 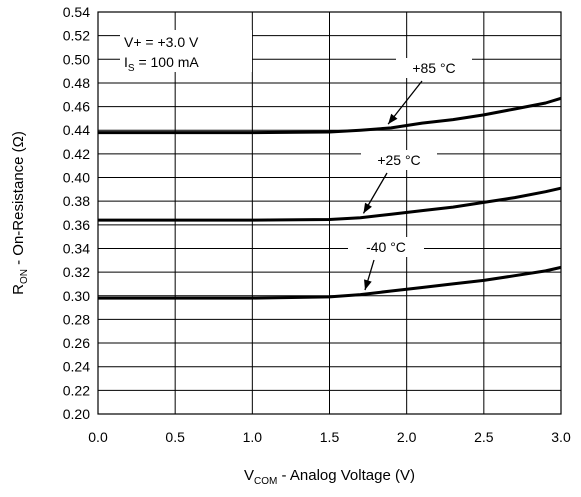 I want to click on y-tick-label: 0.54, so click(x=76, y=12).